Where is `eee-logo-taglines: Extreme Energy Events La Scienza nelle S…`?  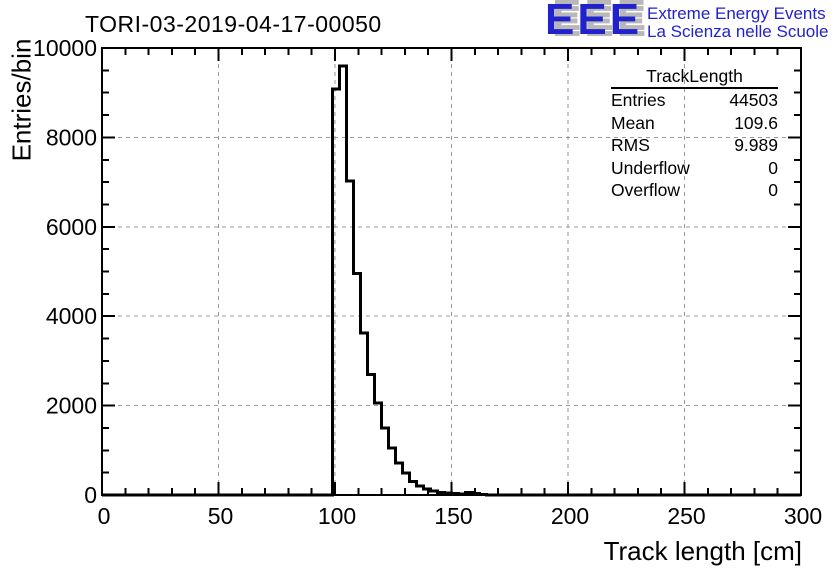
eee-logo-taglines: Extreme Energy Events La Scienza nelle S… is located at coordinates (737, 22).